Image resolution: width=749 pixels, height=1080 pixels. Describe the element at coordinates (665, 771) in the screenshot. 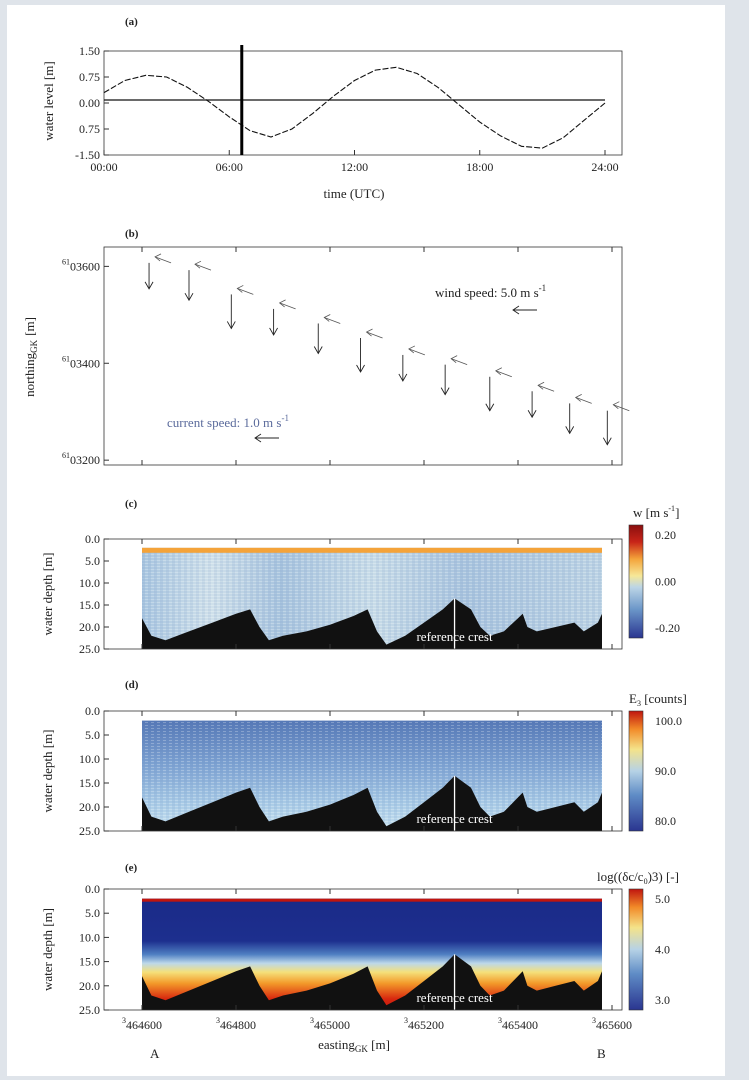

I see `colorbar-tick-label: 90.0` at that location.